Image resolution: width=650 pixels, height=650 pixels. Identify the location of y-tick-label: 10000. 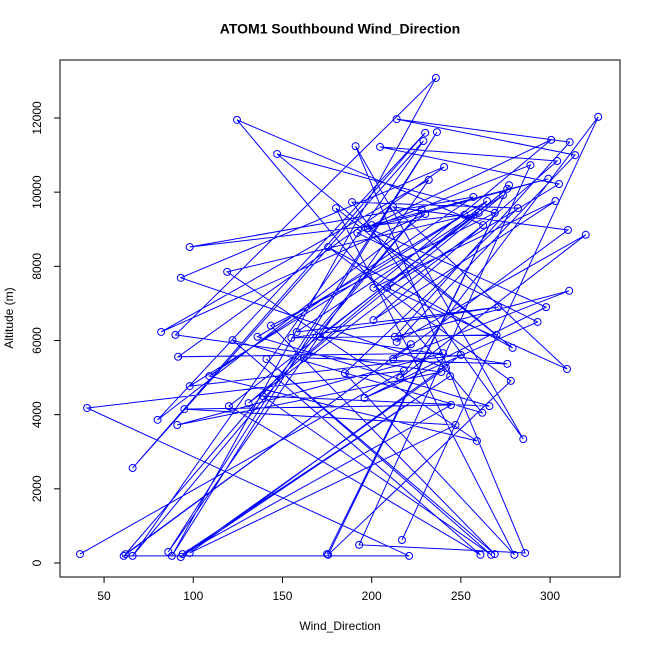
(37, 192).